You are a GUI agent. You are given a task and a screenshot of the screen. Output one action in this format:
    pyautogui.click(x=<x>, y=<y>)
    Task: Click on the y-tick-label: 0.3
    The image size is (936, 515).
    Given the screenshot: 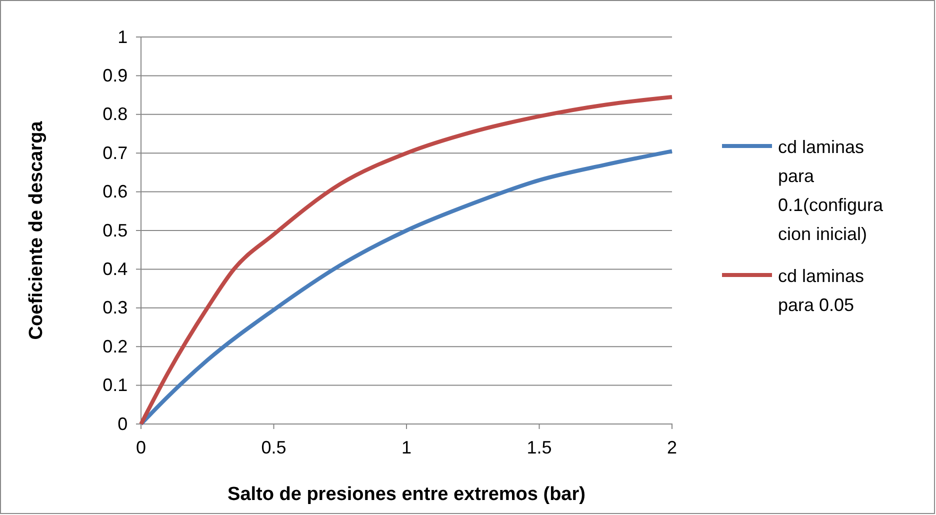 What is the action you would take?
    pyautogui.click(x=115, y=308)
    